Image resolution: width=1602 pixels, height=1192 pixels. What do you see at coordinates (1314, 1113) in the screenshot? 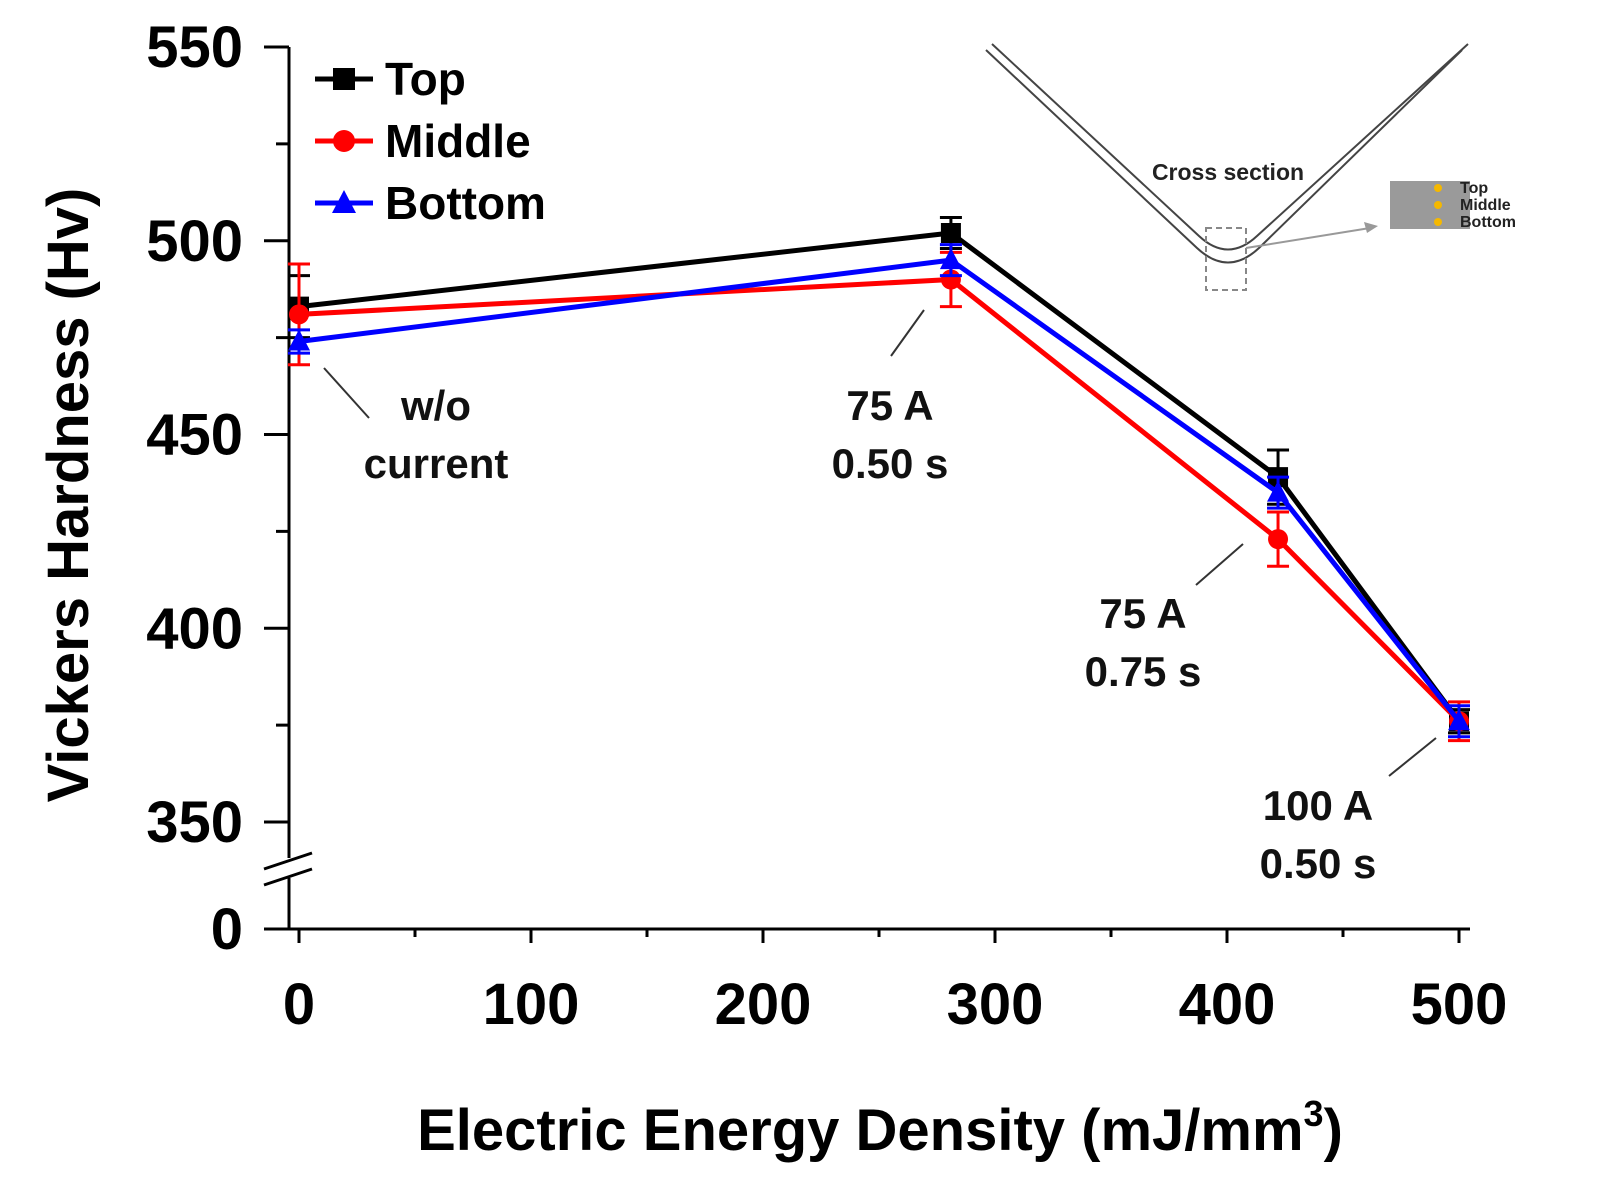
I see `x-axis-title-superscript: 3` at bounding box center [1314, 1113].